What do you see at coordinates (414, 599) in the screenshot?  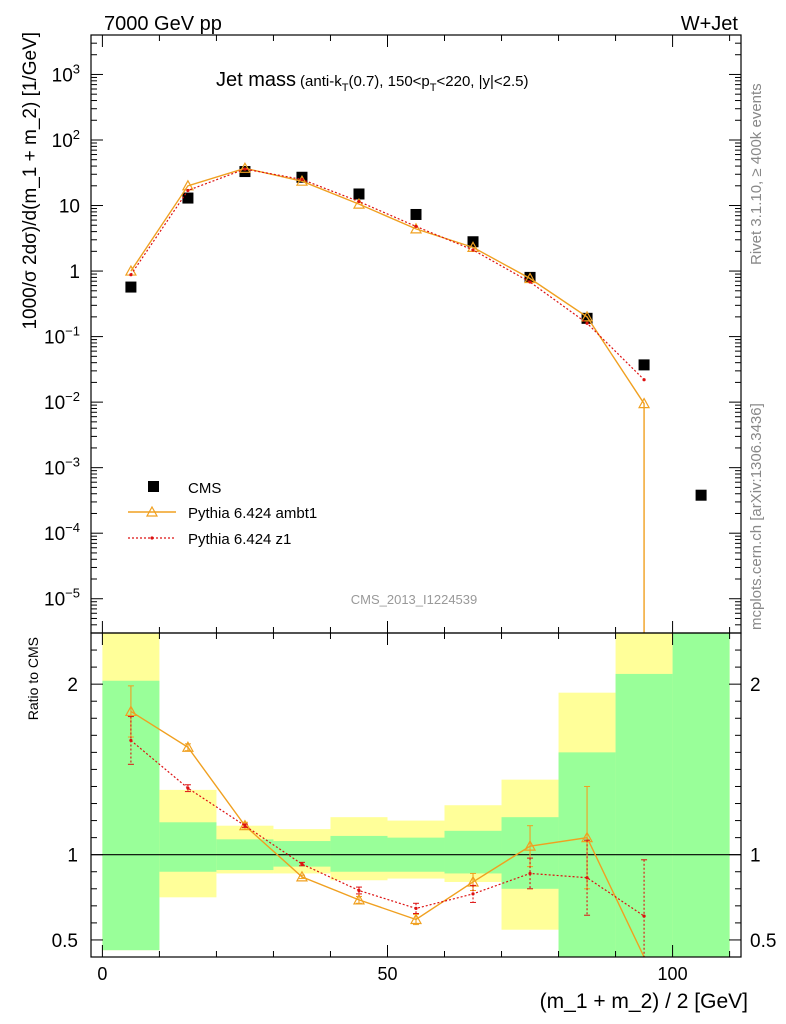 I see `analysis-id: CMS_2013_I1224539` at bounding box center [414, 599].